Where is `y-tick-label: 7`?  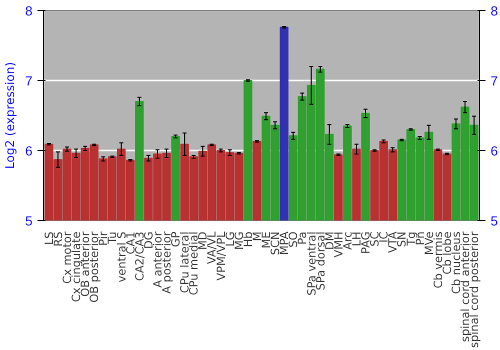 y-tick-label: 7 is located at coordinates (29, 81).